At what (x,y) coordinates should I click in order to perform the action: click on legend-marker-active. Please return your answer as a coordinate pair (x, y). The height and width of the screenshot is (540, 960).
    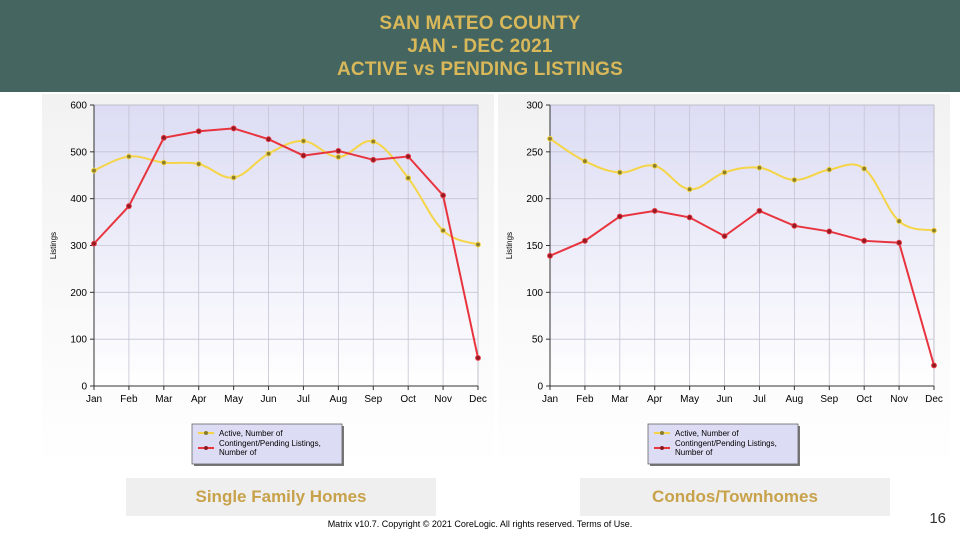
    Looking at the image, I should click on (206, 433).